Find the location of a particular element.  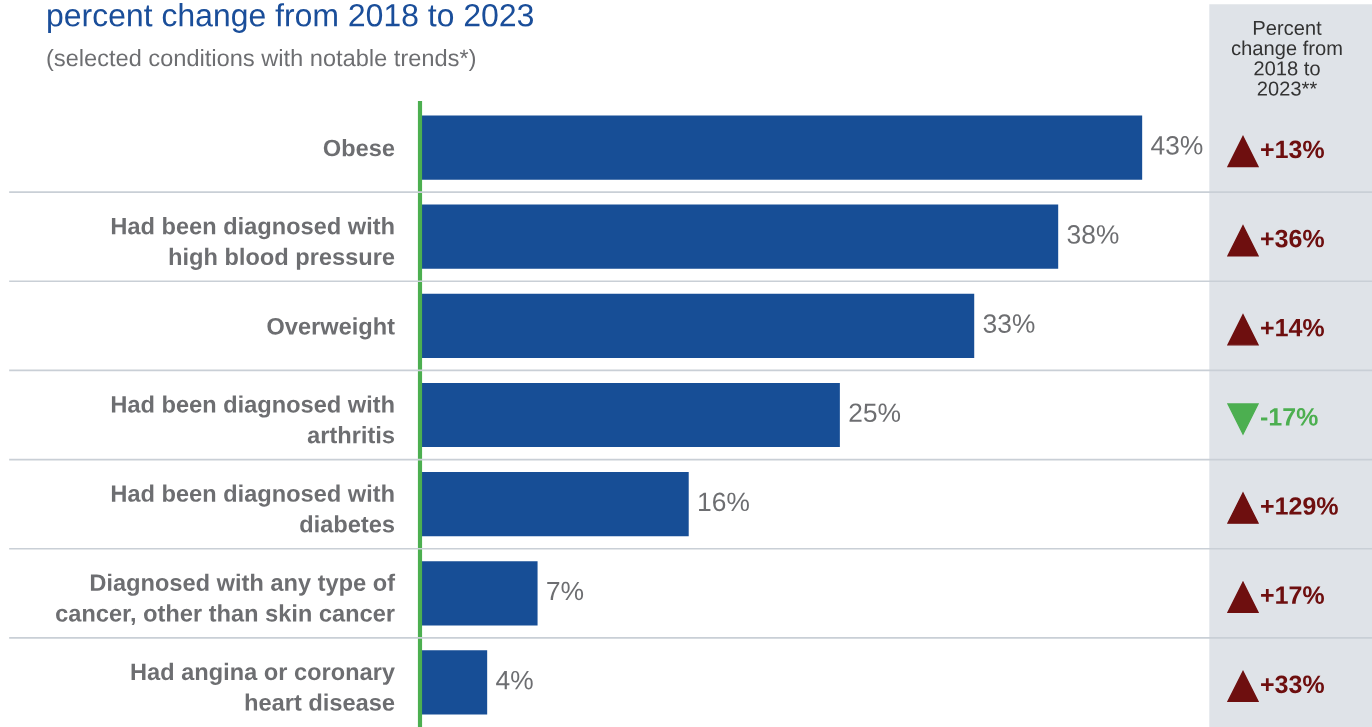

text: +14% is located at coordinates (1292, 327).